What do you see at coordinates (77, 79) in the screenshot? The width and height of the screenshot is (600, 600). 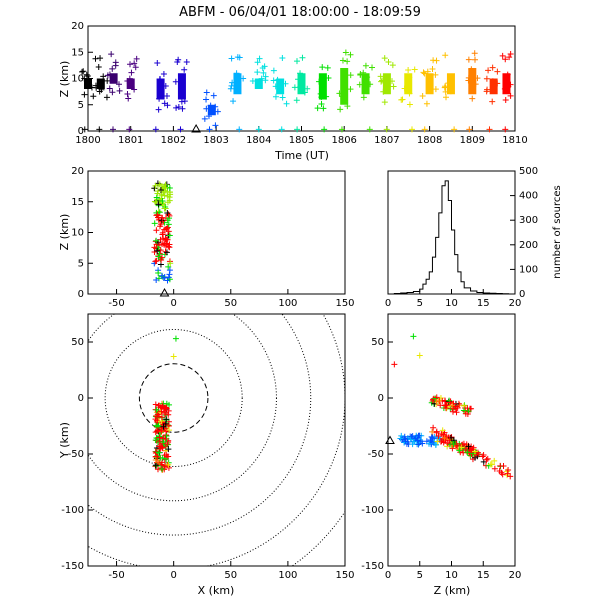 I see `y-tick-label: 10` at bounding box center [77, 79].